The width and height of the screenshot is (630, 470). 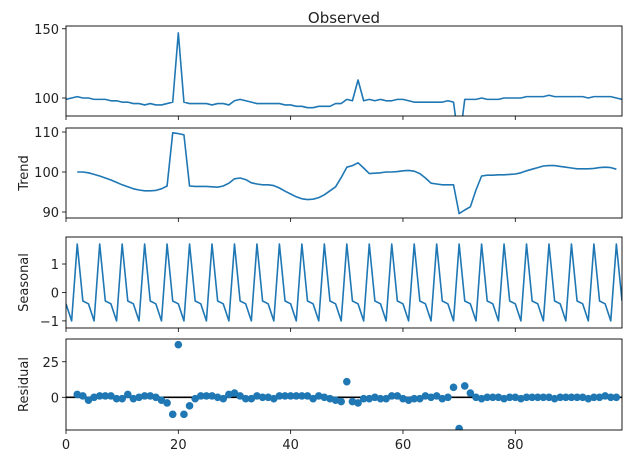 I want to click on x-tick-label: 0, so click(x=66, y=445).